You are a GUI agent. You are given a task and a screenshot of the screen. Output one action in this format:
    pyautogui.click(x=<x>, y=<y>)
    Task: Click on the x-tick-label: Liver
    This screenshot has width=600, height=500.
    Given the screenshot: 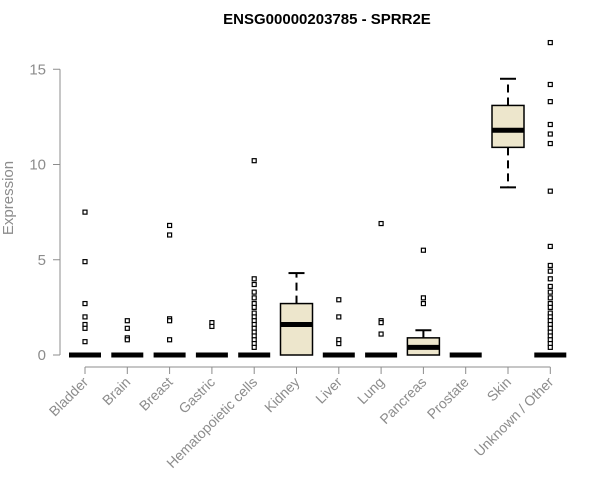 What is the action you would take?
    pyautogui.click(x=328, y=390)
    